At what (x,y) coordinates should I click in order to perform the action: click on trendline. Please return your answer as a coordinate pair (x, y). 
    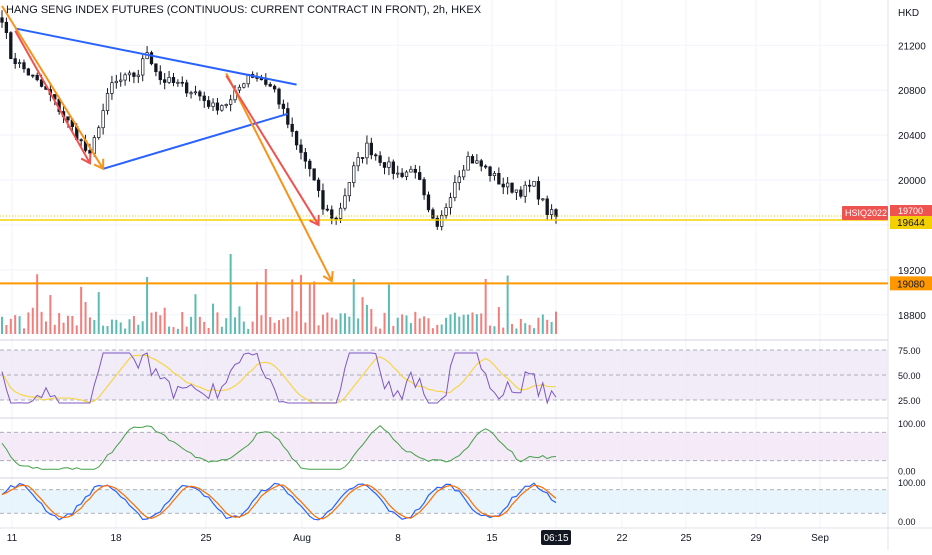
    Looking at the image, I should click on (155, 56).